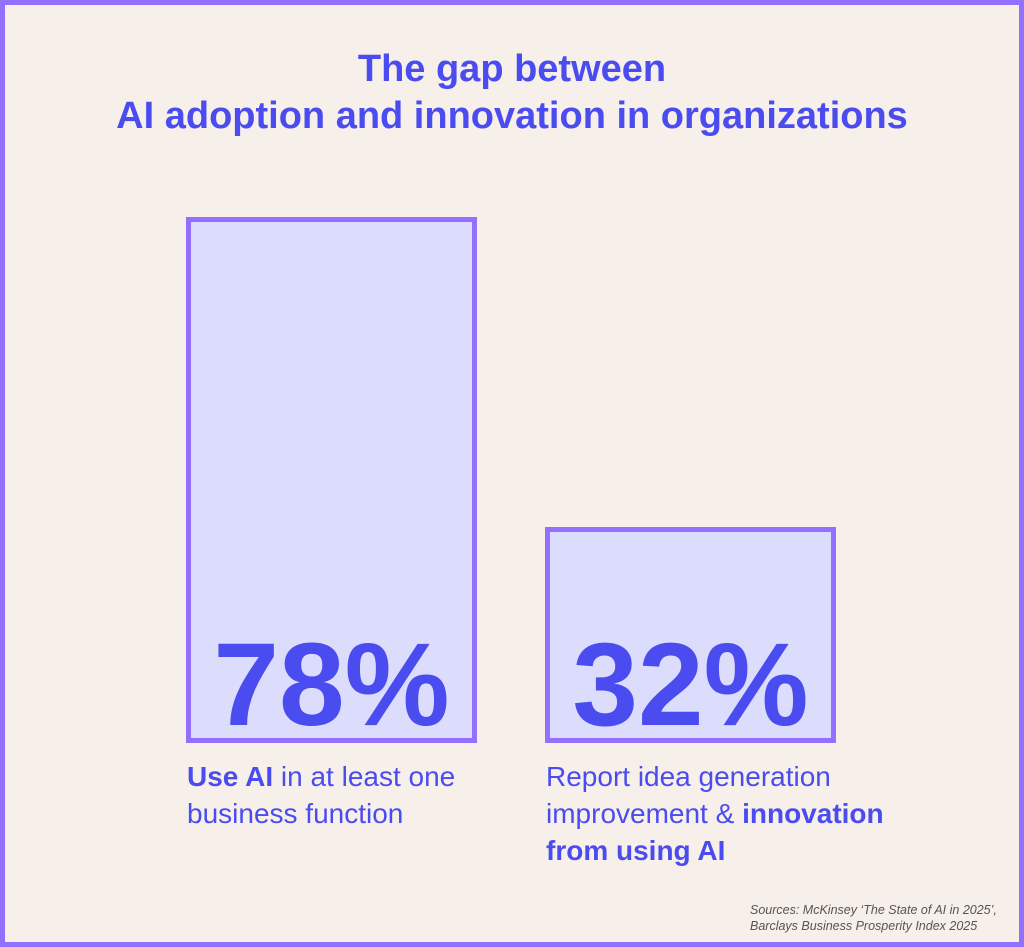  Describe the element at coordinates (230, 776) in the screenshot. I see `label-bold: Use AI` at that location.